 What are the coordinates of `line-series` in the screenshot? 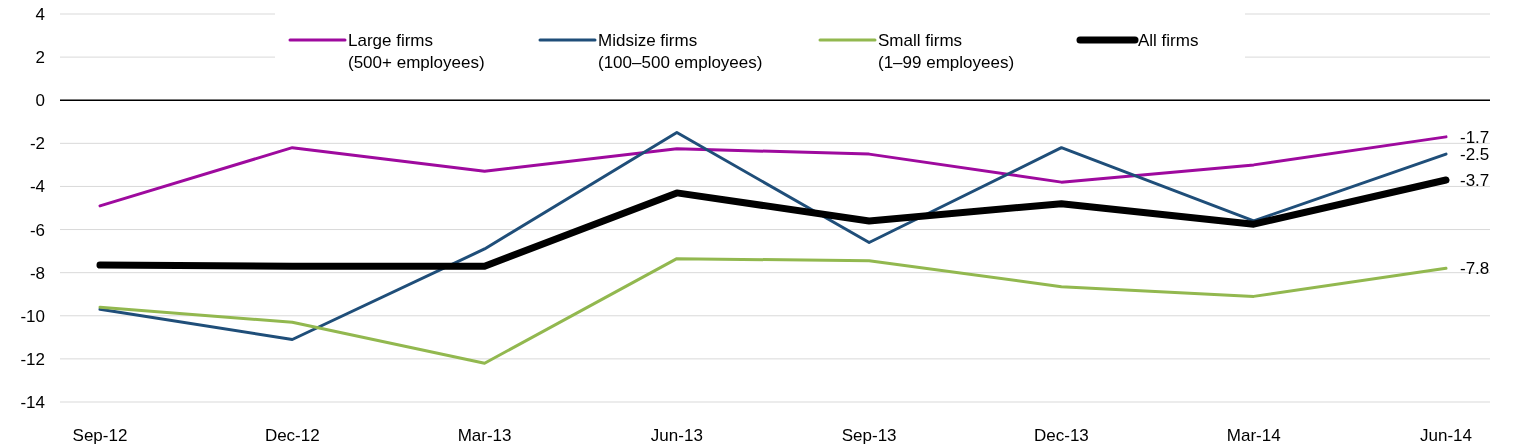 It's located at (773, 171).